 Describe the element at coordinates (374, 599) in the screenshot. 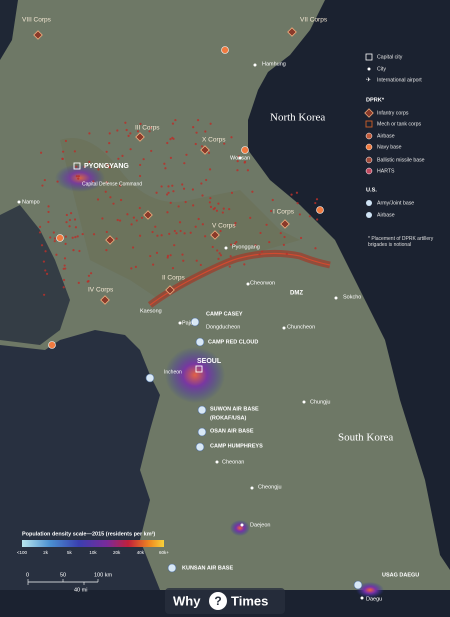

I see `label: Daegu` at that location.